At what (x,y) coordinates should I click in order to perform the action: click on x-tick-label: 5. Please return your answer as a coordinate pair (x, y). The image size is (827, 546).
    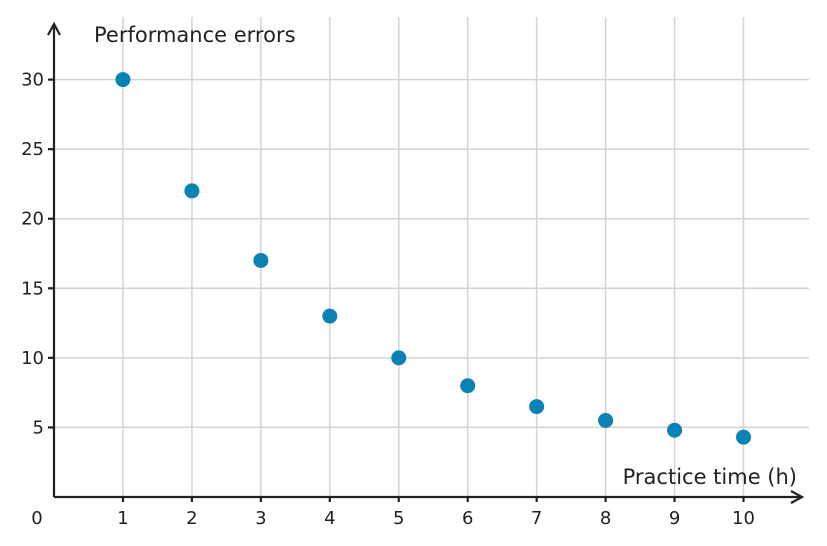
    Looking at the image, I should click on (398, 518).